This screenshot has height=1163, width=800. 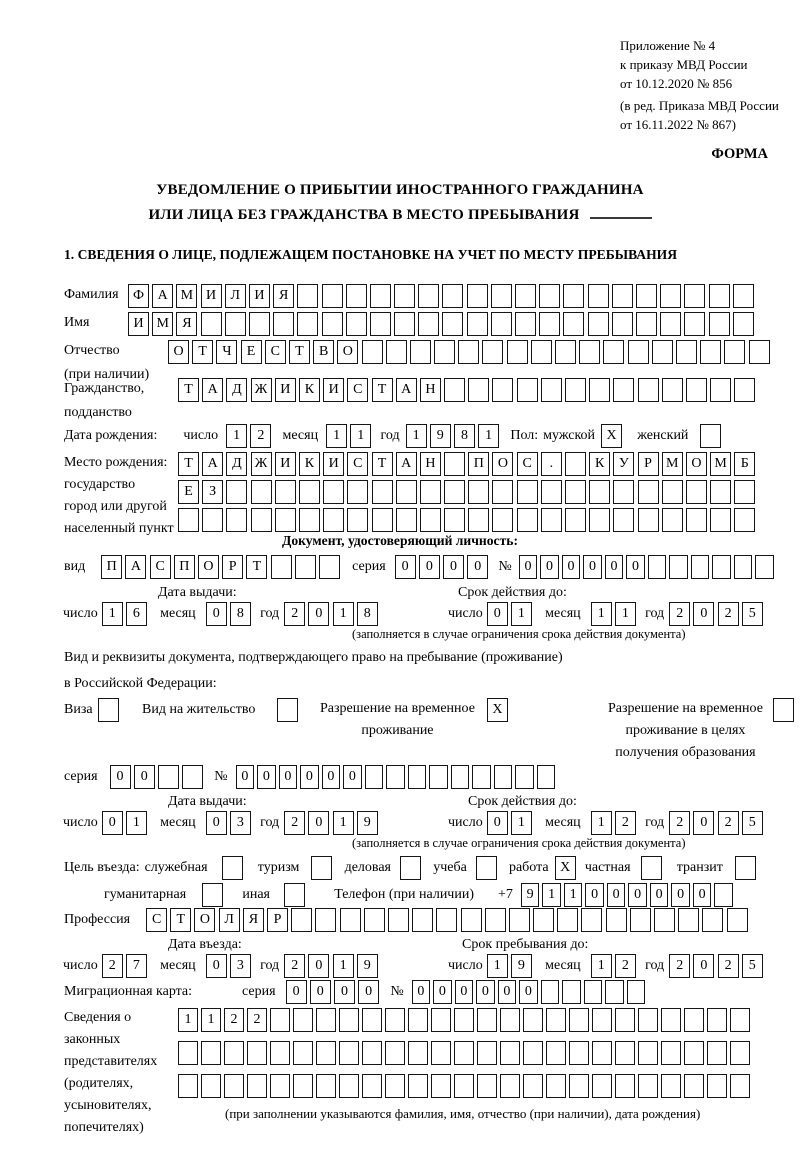 I want to click on char-cell: Т, so click(x=382, y=390).